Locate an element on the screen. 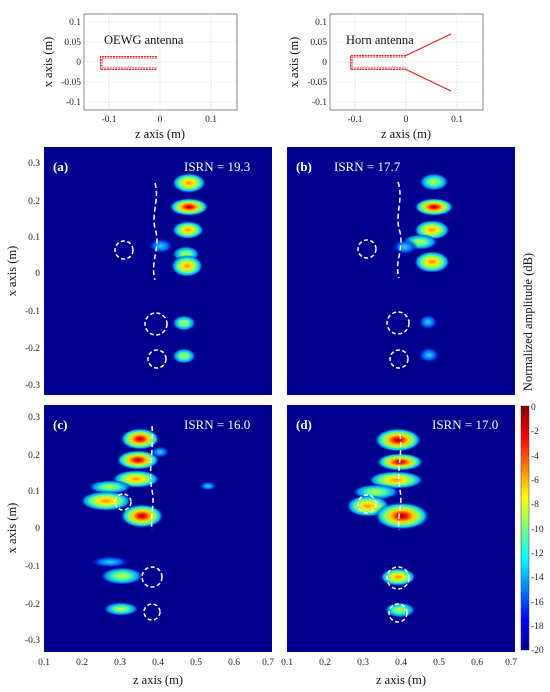 This screenshot has height=692, width=550. image-y-ticks-bottom: 0.3 0.2 0.1 0 -0.1 -0.2 -0.3 is located at coordinates (32, 529).